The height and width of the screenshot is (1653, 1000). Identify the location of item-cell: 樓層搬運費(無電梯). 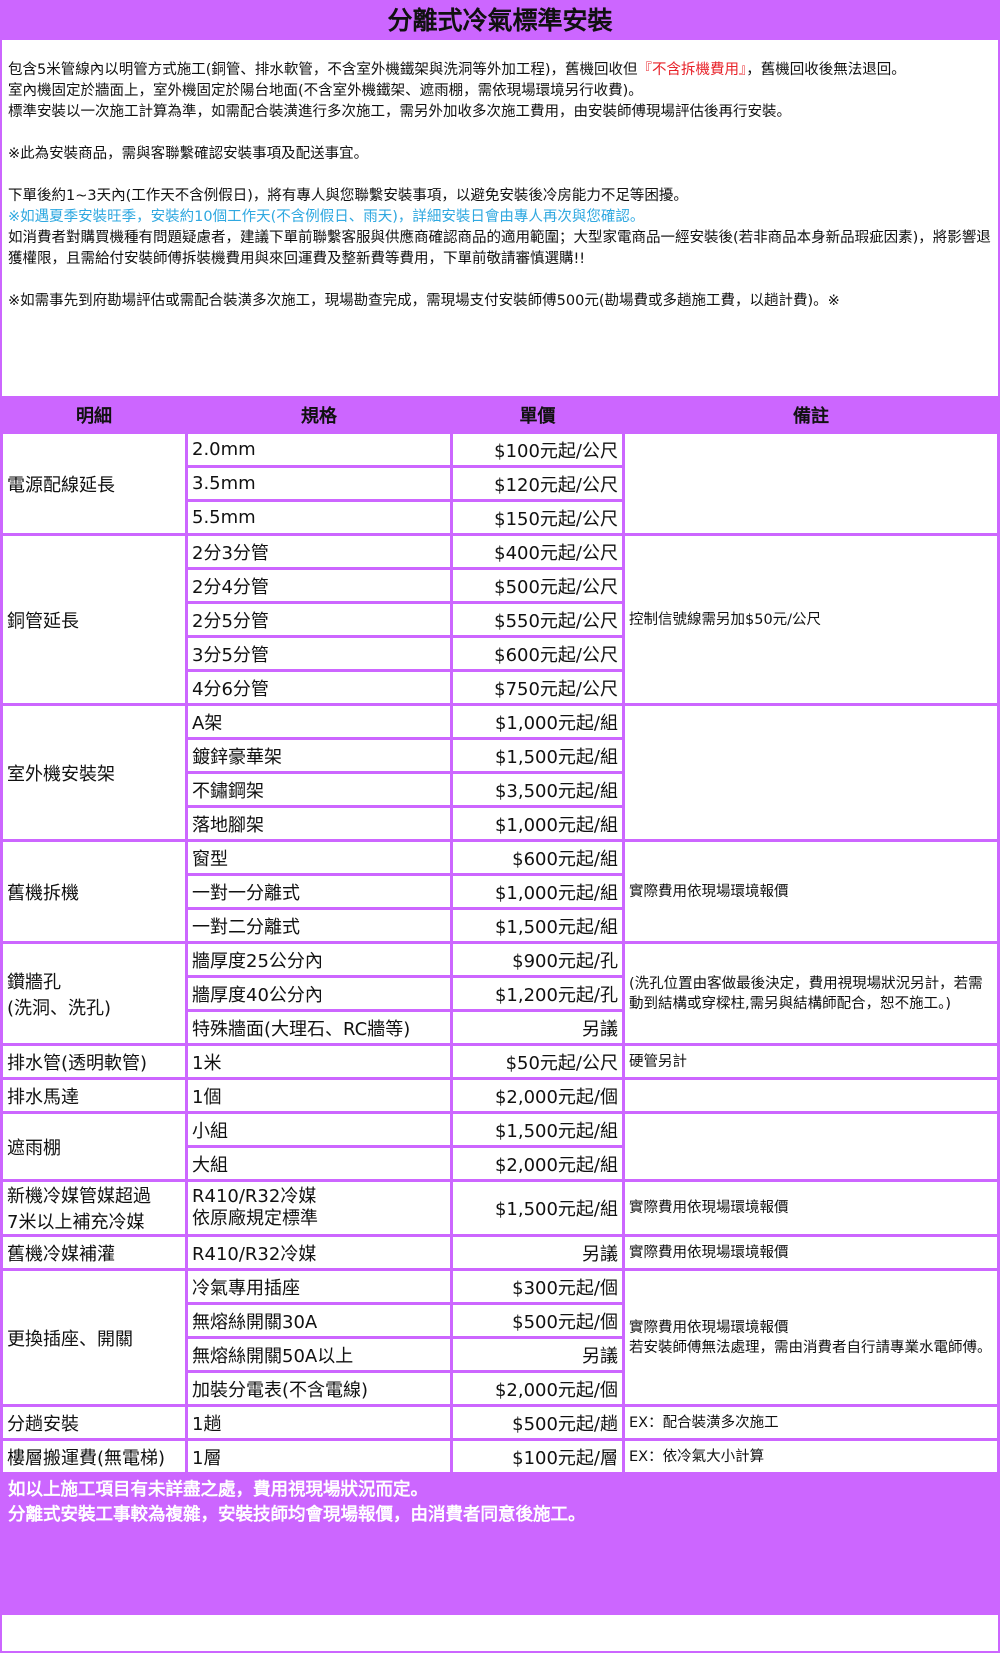
(94, 1456).